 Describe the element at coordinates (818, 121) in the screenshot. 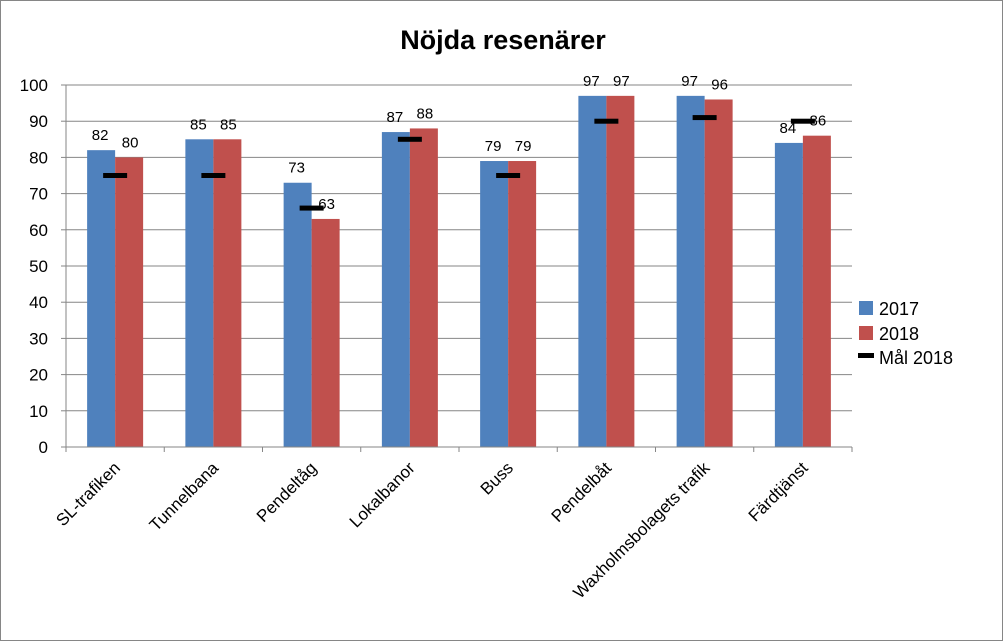

I see `data-label-2018-7: 86` at that location.